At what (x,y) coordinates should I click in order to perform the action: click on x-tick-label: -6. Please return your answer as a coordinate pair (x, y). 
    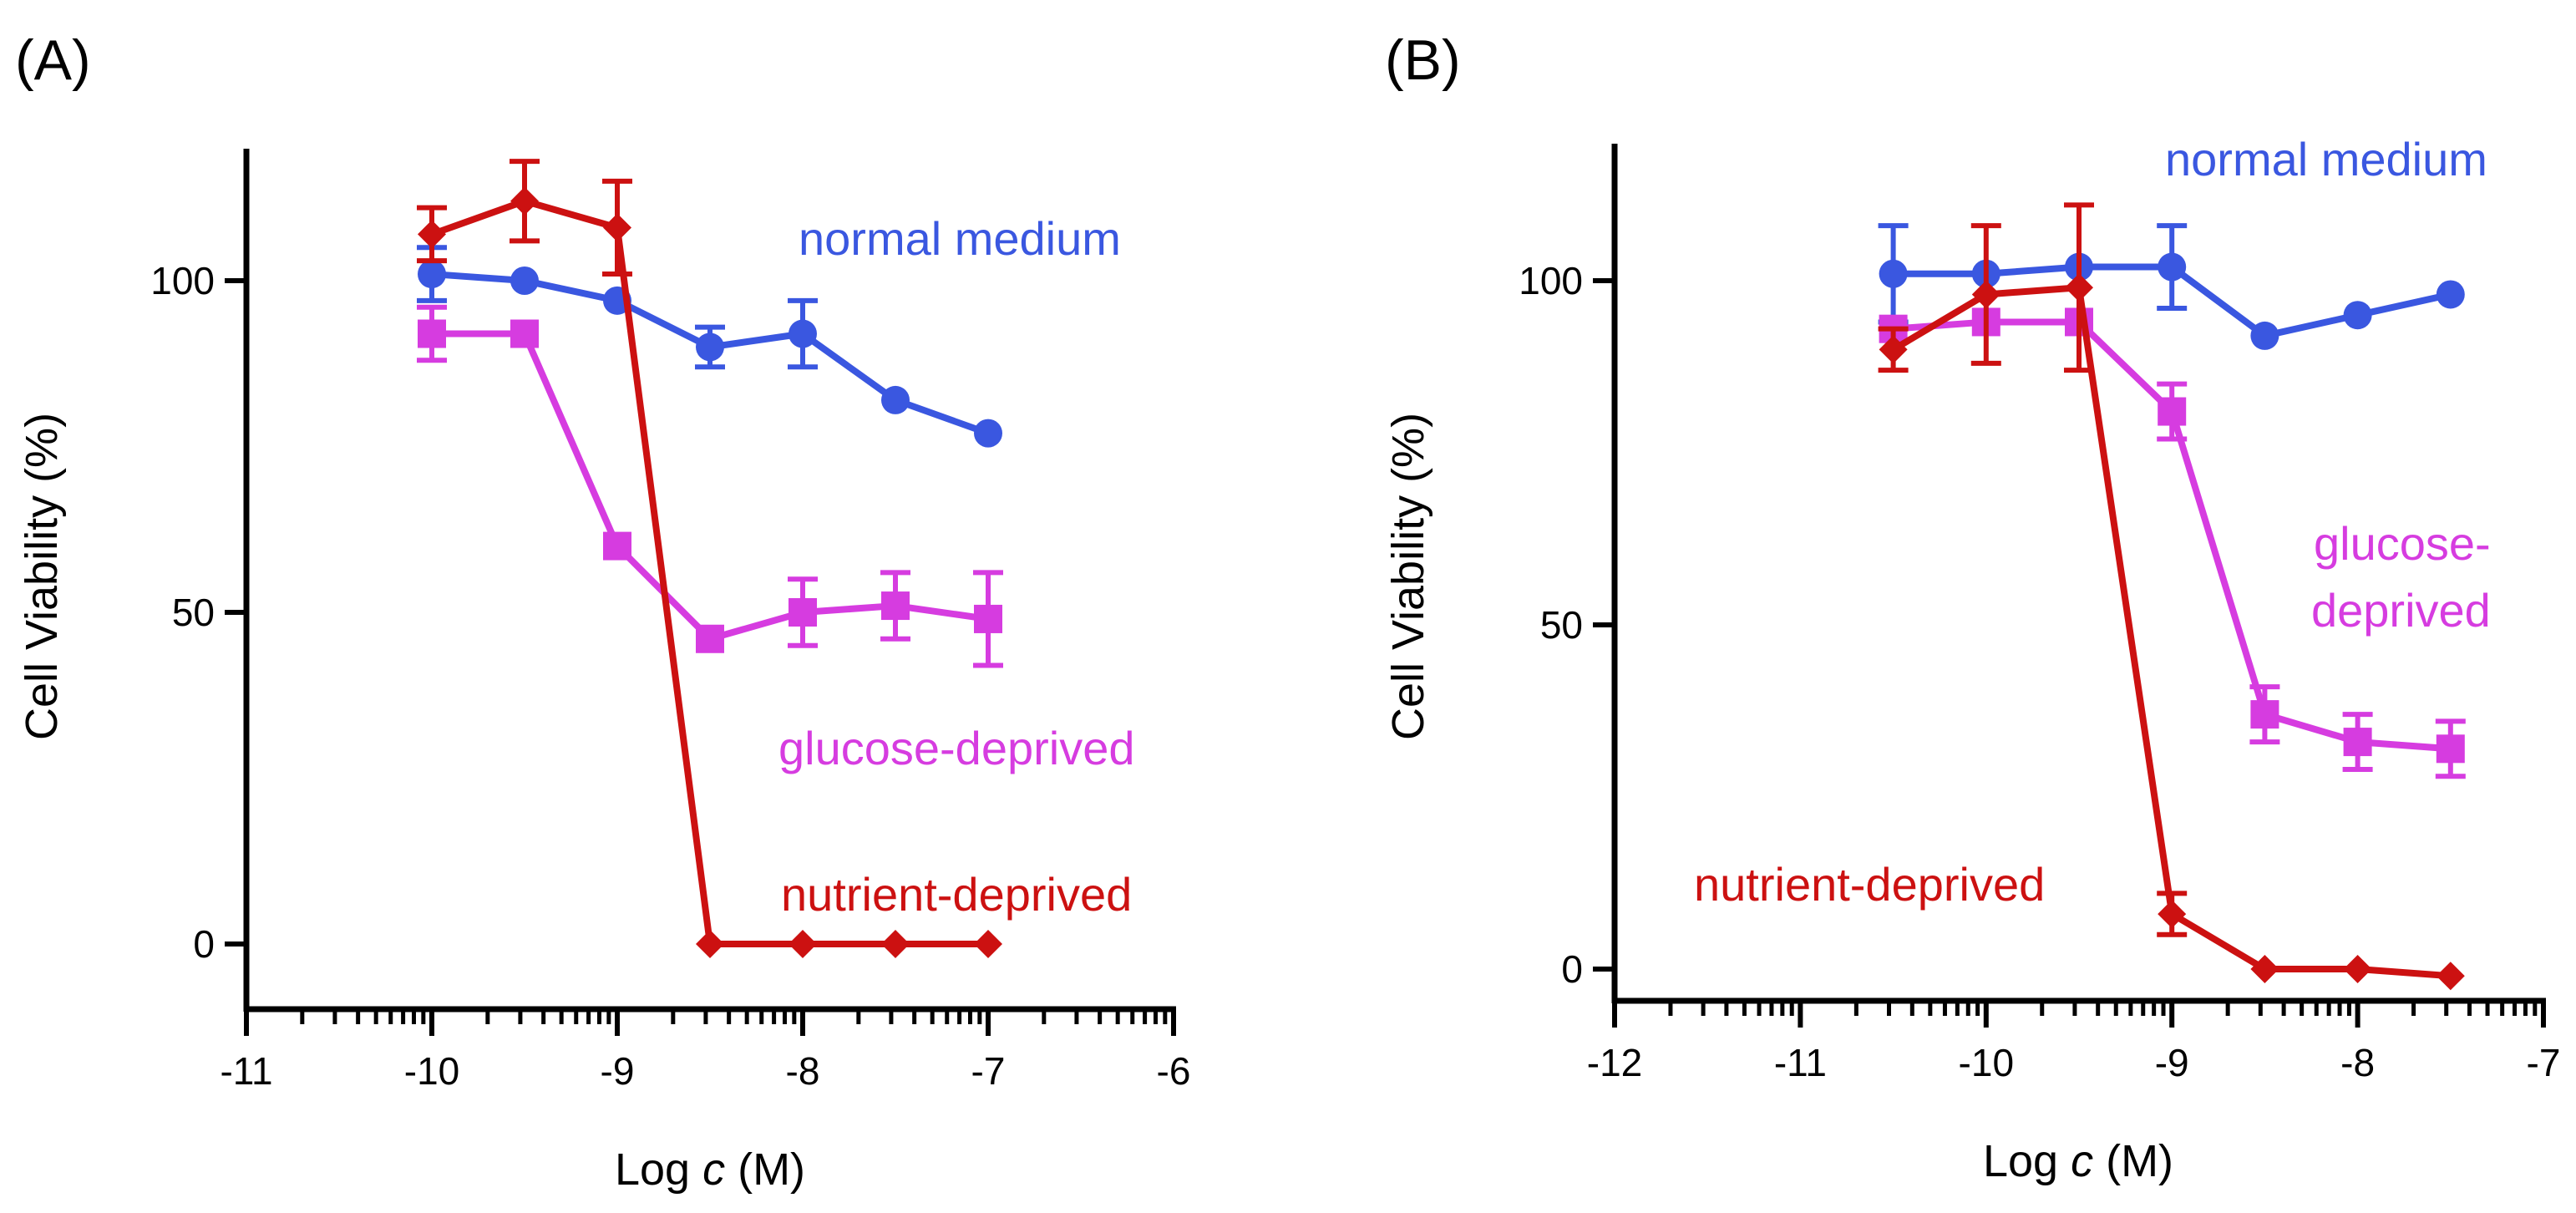
    Looking at the image, I should click on (1174, 1071).